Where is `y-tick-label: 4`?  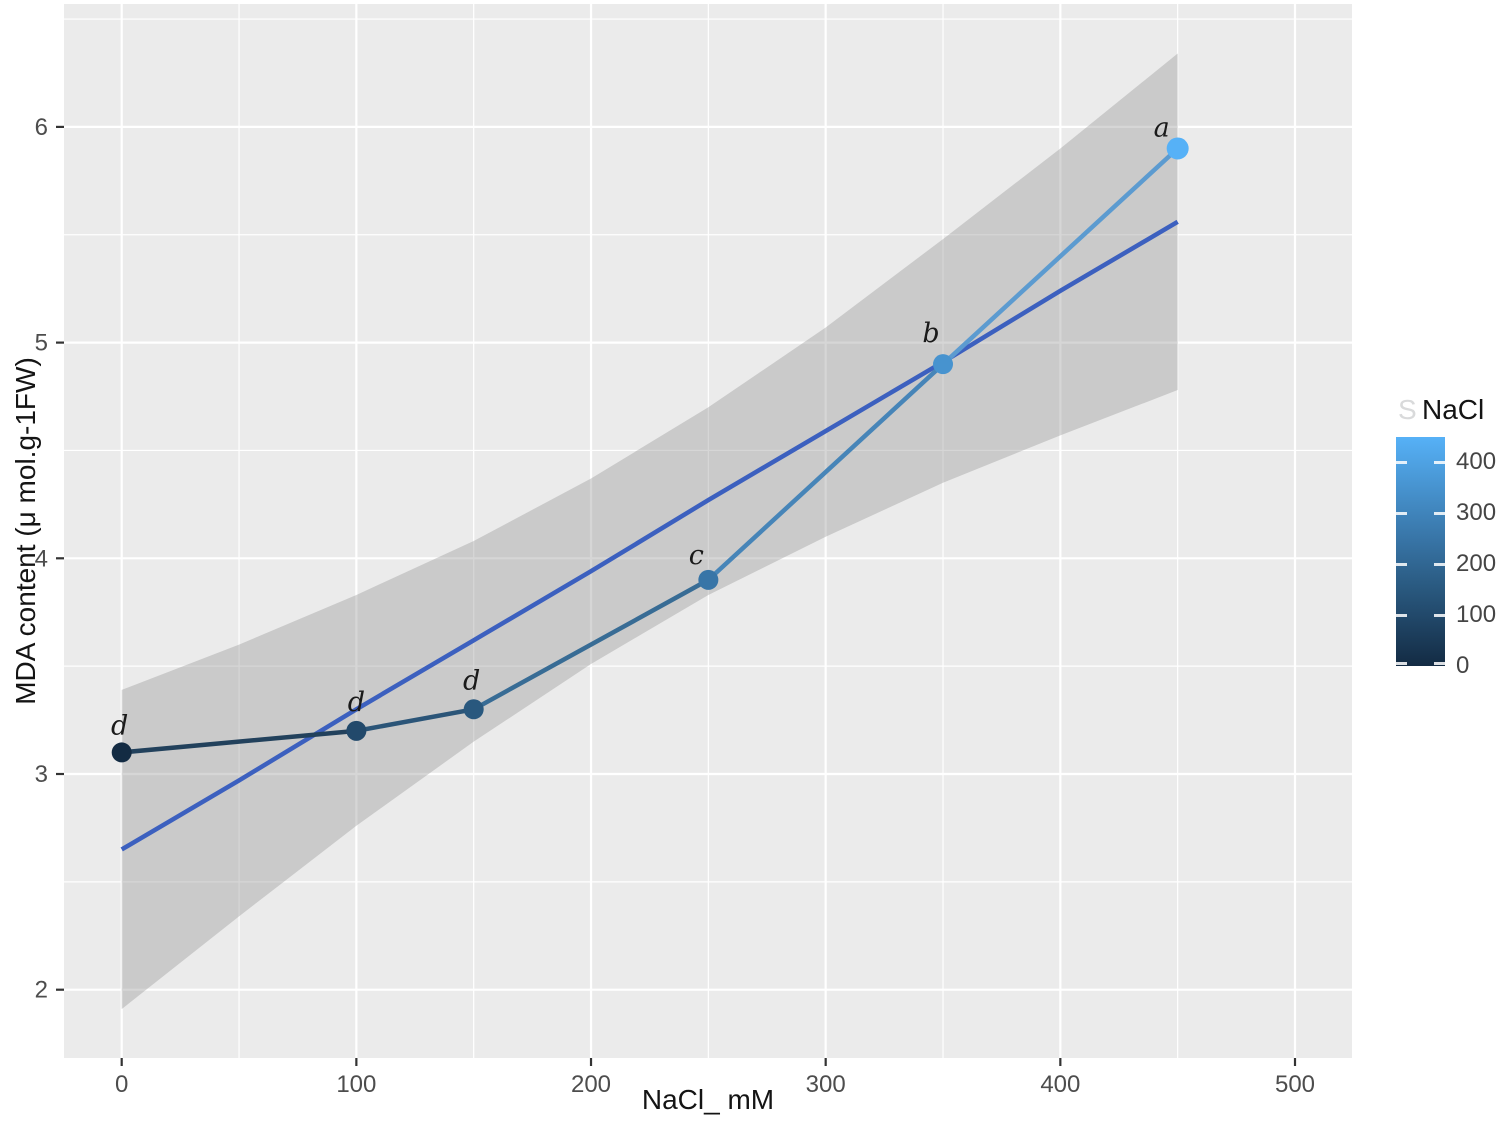
y-tick-label: 4 is located at coordinates (41, 558).